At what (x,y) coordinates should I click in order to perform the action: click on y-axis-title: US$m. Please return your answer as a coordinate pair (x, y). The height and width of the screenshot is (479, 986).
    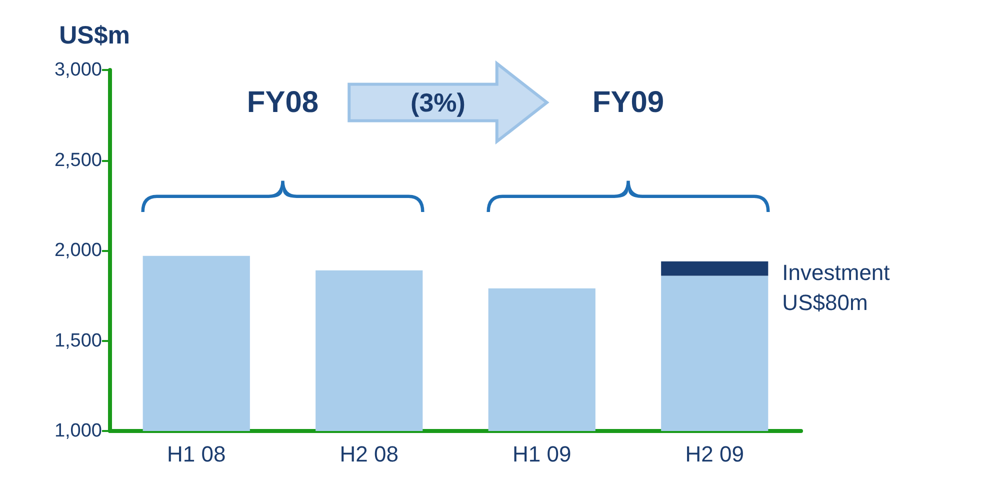
    Looking at the image, I should click on (94, 36).